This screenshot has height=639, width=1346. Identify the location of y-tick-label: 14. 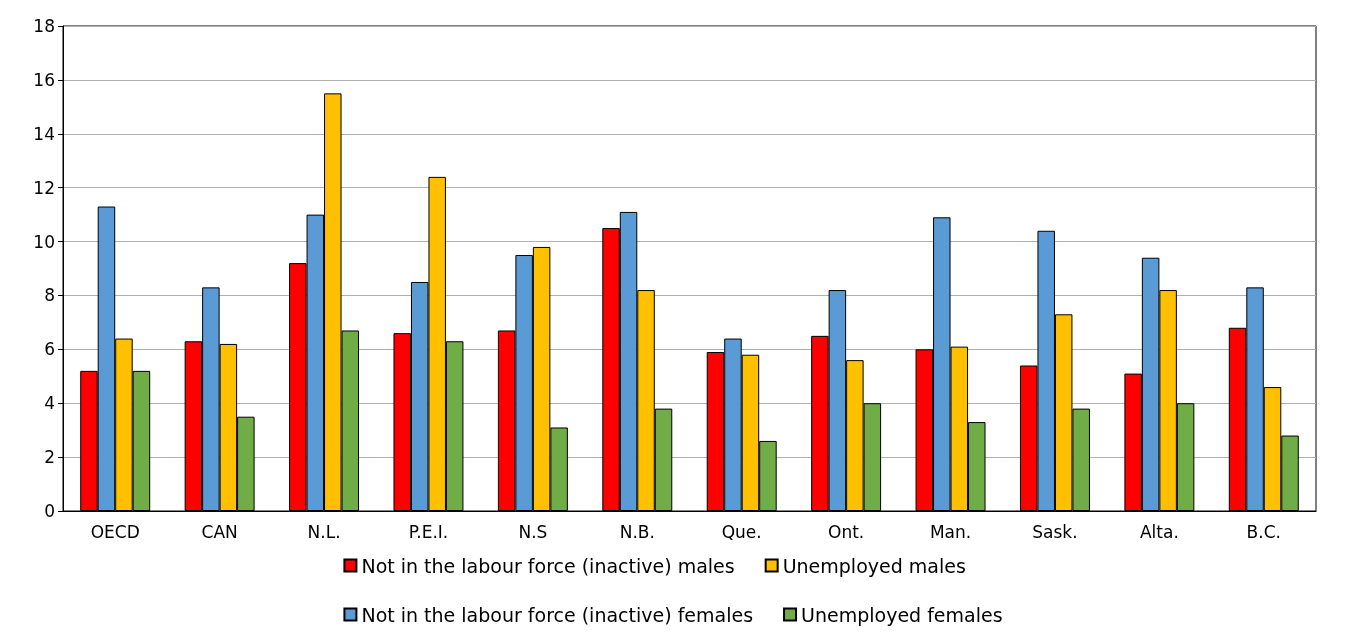
(44, 133).